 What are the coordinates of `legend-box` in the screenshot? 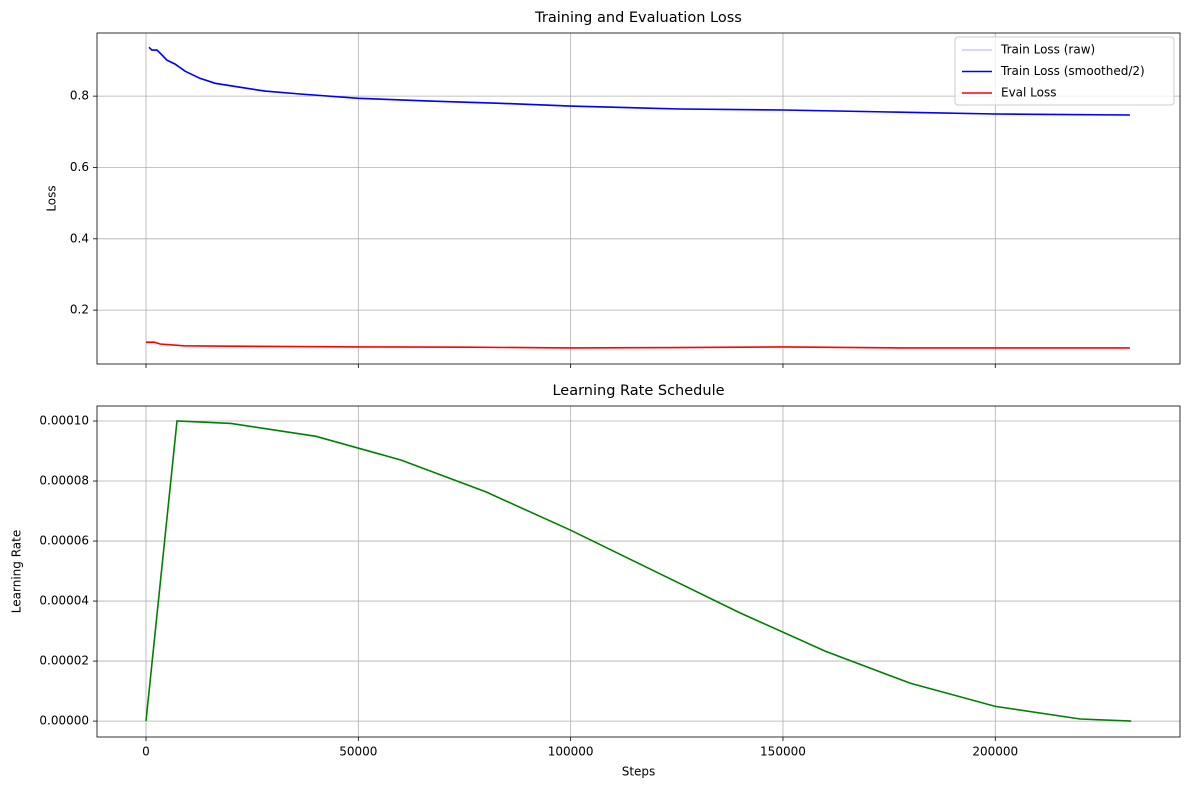 It's located at (1064, 71).